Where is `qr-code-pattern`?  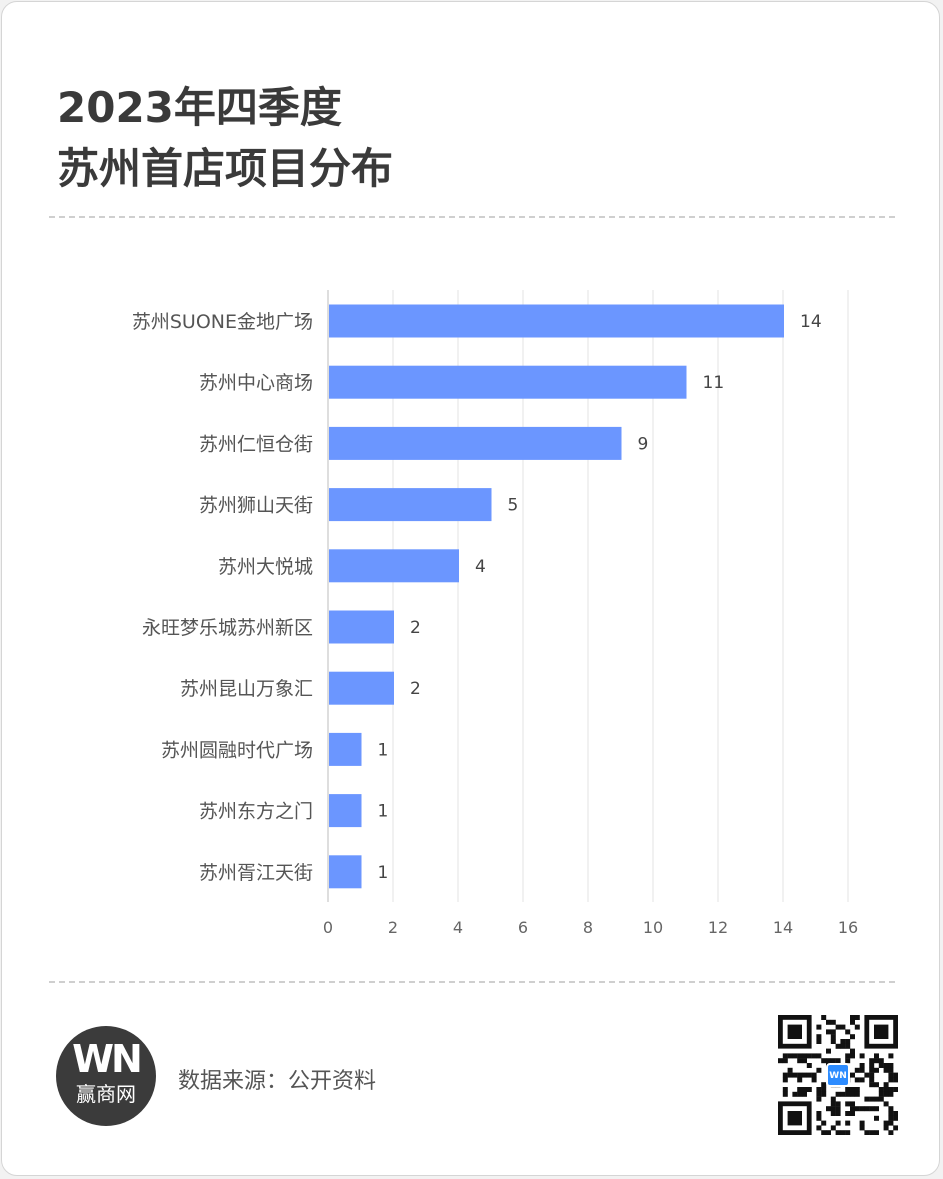 qr-code-pattern is located at coordinates (838, 1075).